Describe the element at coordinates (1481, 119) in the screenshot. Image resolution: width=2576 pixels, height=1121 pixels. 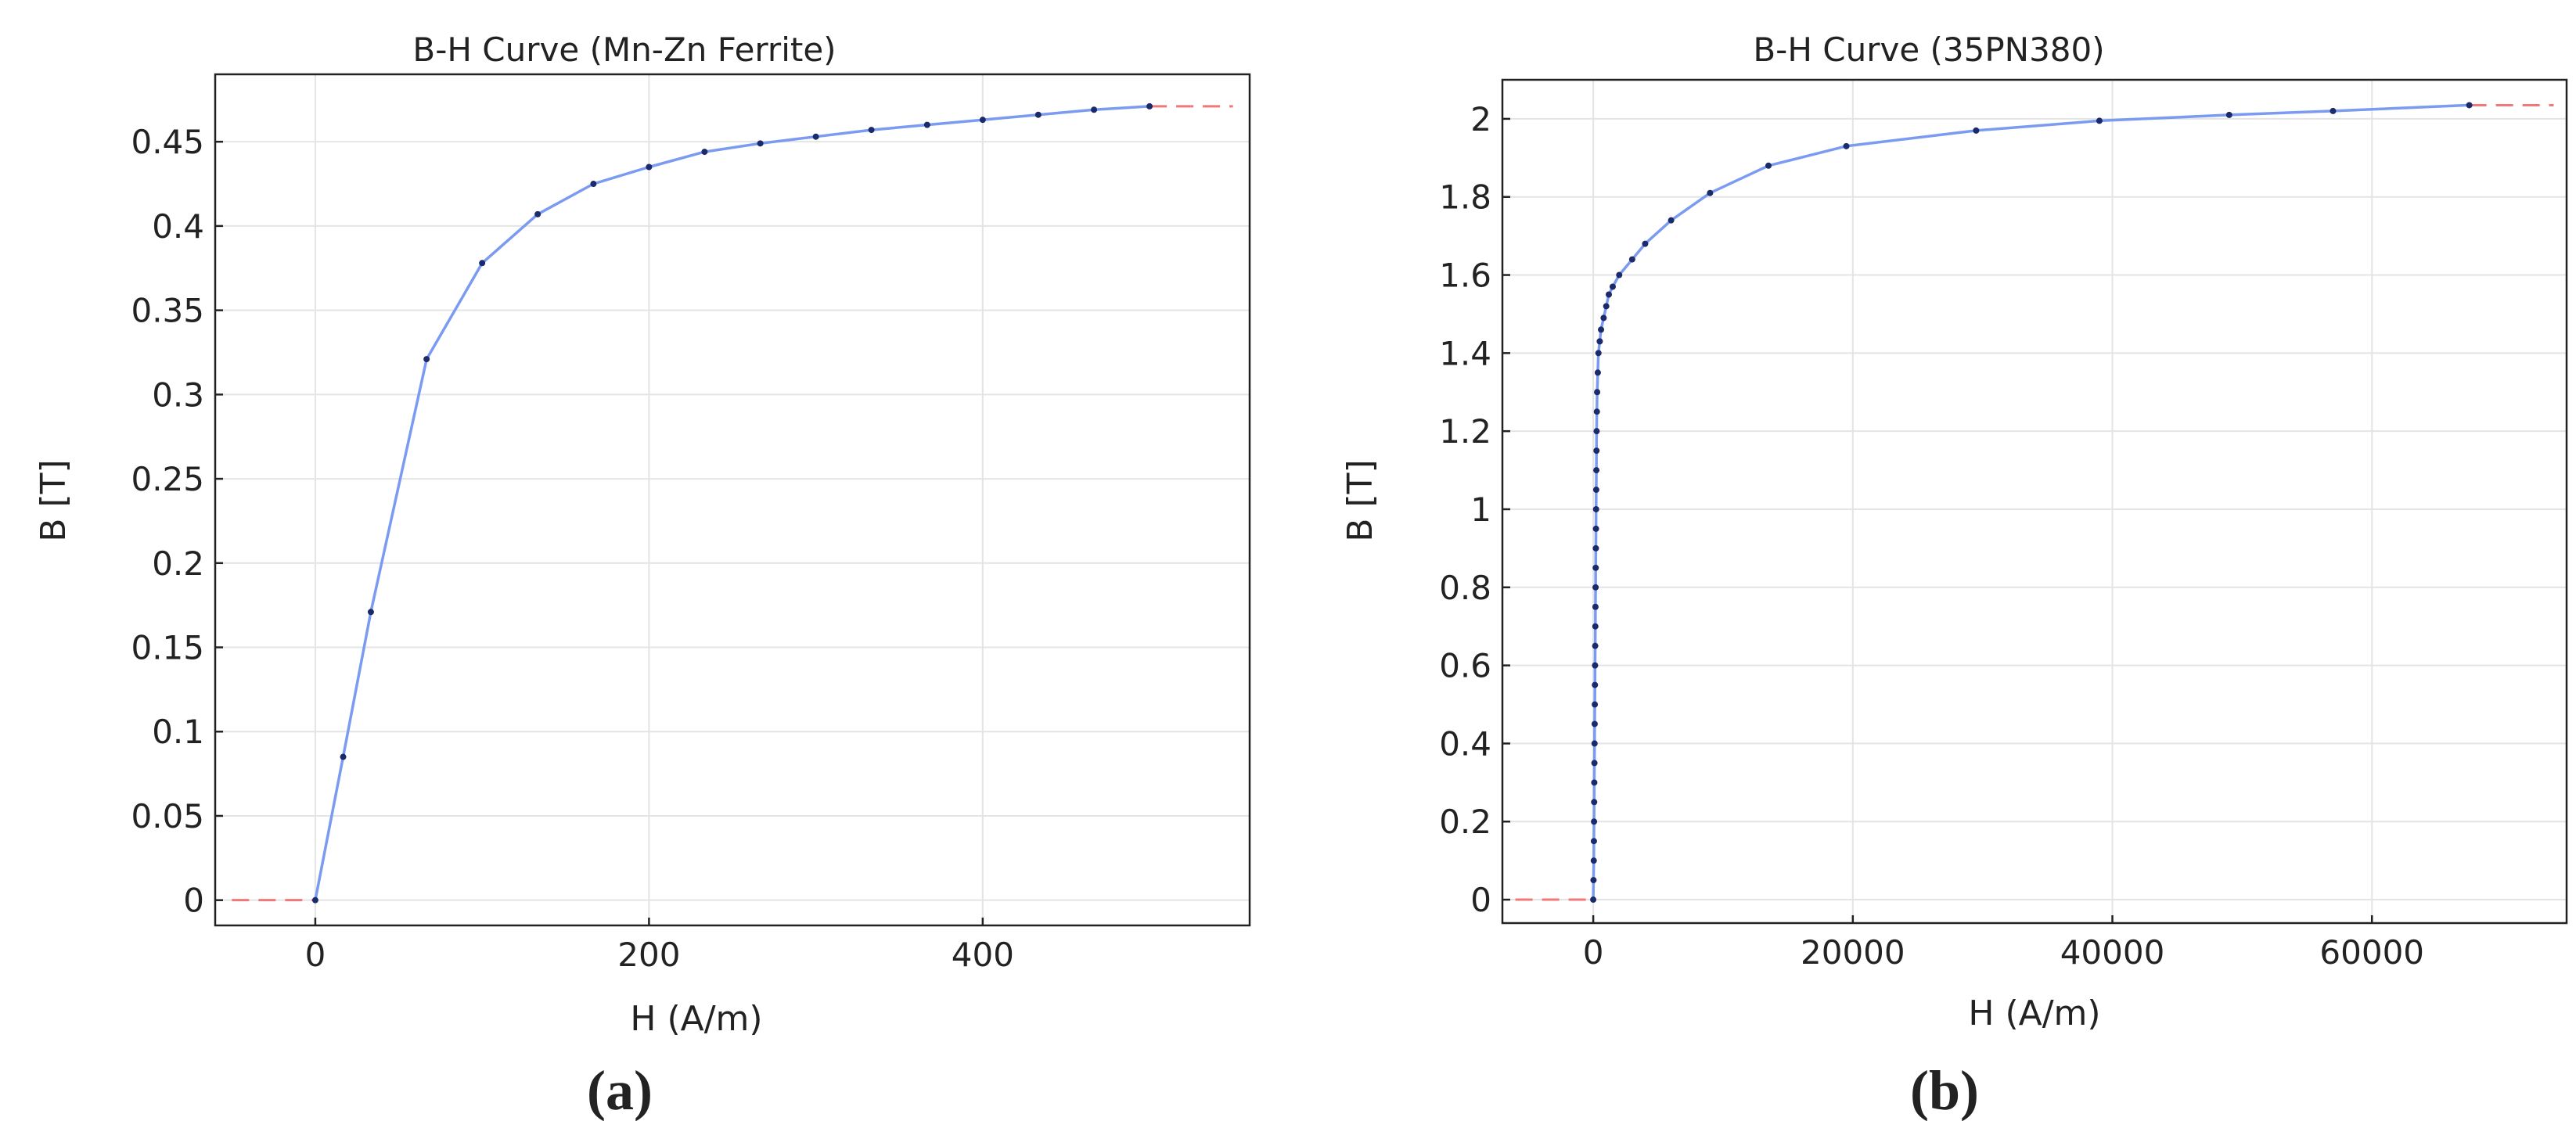
I see `y-tick-label: 2` at that location.